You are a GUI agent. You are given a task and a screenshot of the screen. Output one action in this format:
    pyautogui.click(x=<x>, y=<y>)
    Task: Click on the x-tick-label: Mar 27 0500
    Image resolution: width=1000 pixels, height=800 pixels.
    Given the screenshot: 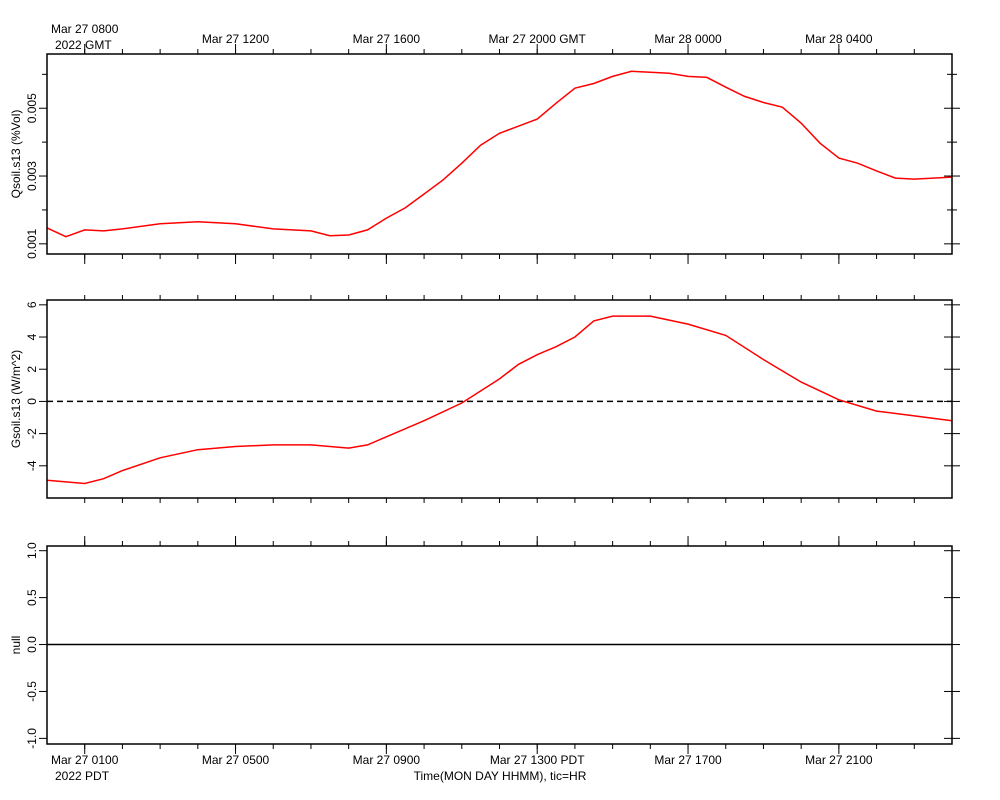 What is the action you would take?
    pyautogui.click(x=236, y=760)
    